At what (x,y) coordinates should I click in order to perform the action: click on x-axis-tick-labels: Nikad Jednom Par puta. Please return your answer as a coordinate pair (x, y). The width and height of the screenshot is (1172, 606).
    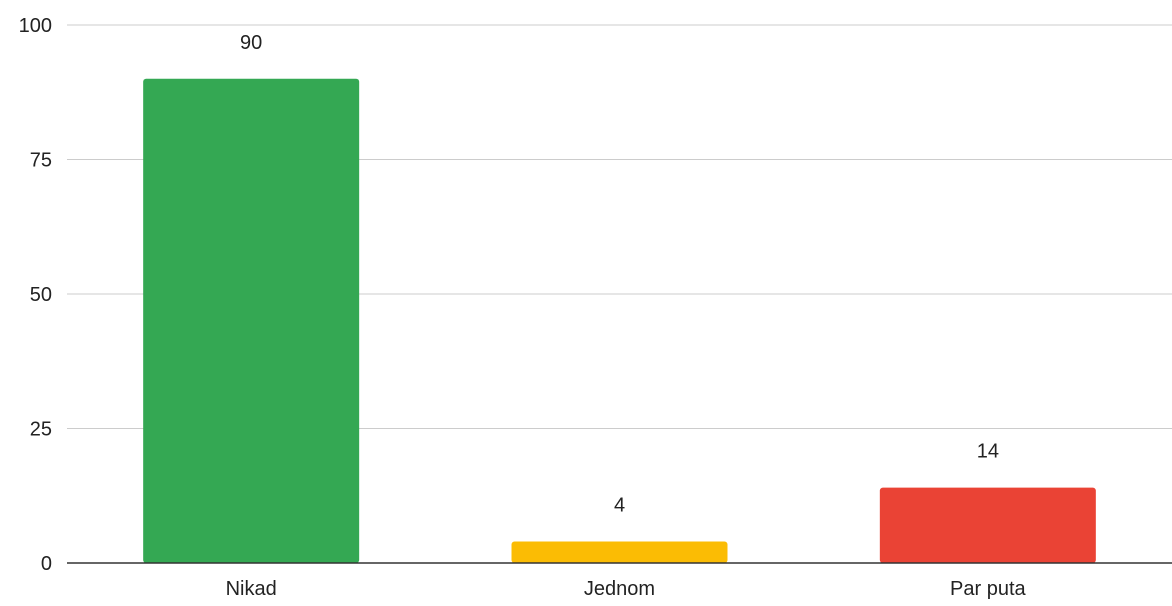
    Looking at the image, I should click on (626, 589).